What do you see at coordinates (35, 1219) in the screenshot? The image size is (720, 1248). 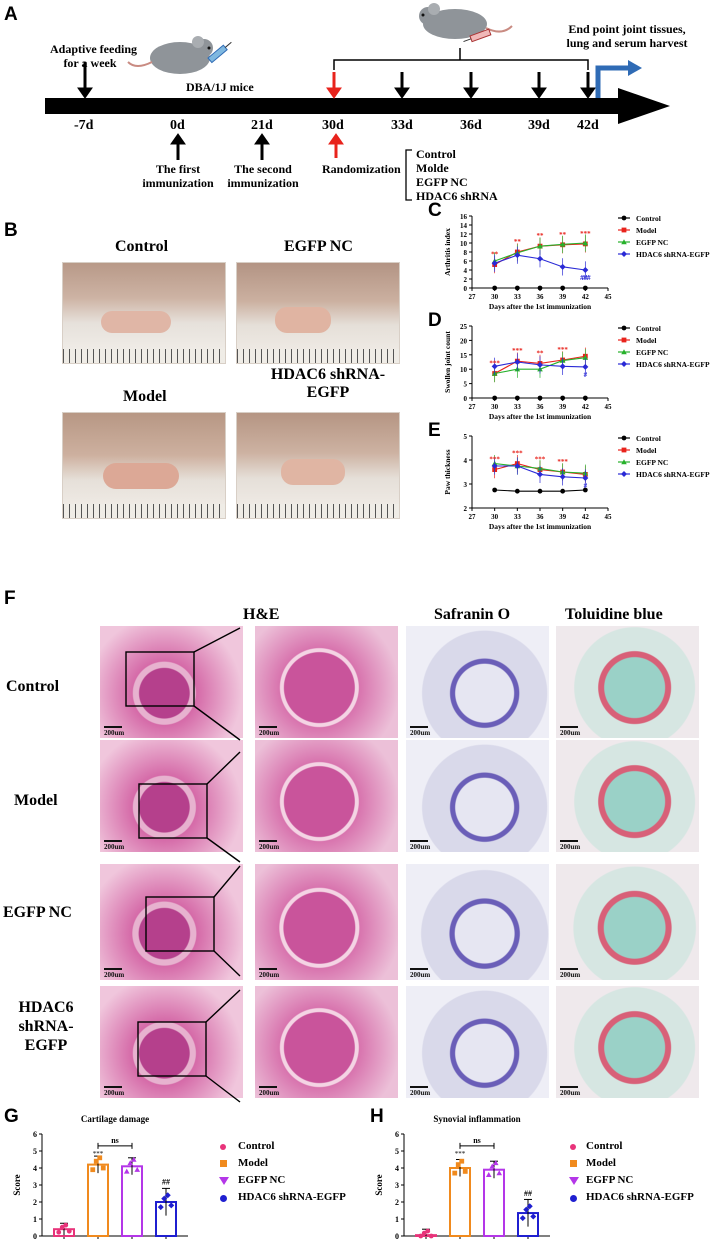 I see `y-tick-label: 1` at bounding box center [35, 1219].